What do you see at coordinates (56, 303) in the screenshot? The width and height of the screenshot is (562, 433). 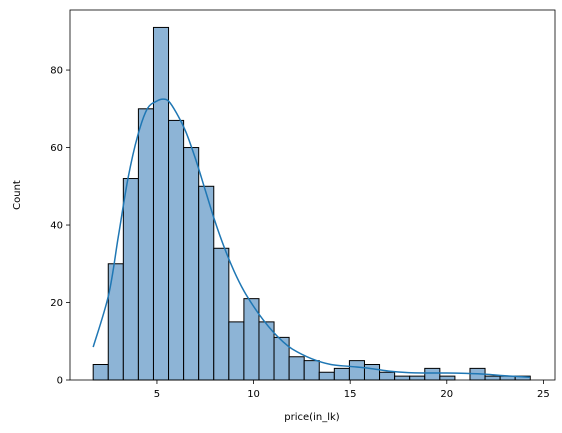 I see `y-tick-label: 20` at bounding box center [56, 303].